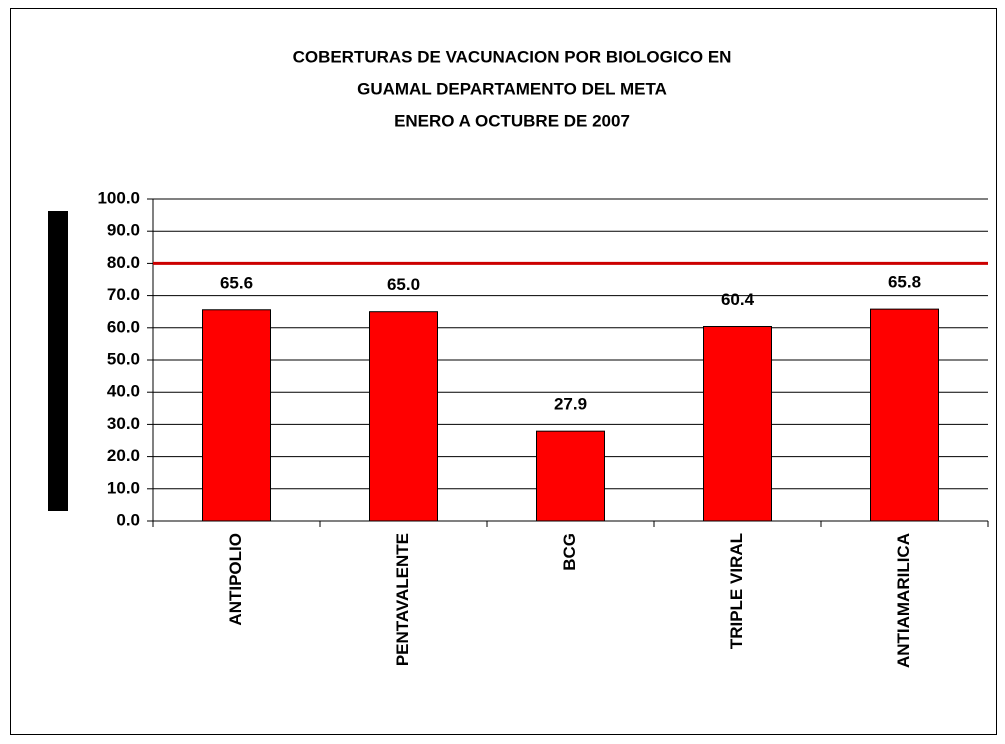 This screenshot has height=744, width=1005. I want to click on y-tick-label: 50.0, so click(123, 358).